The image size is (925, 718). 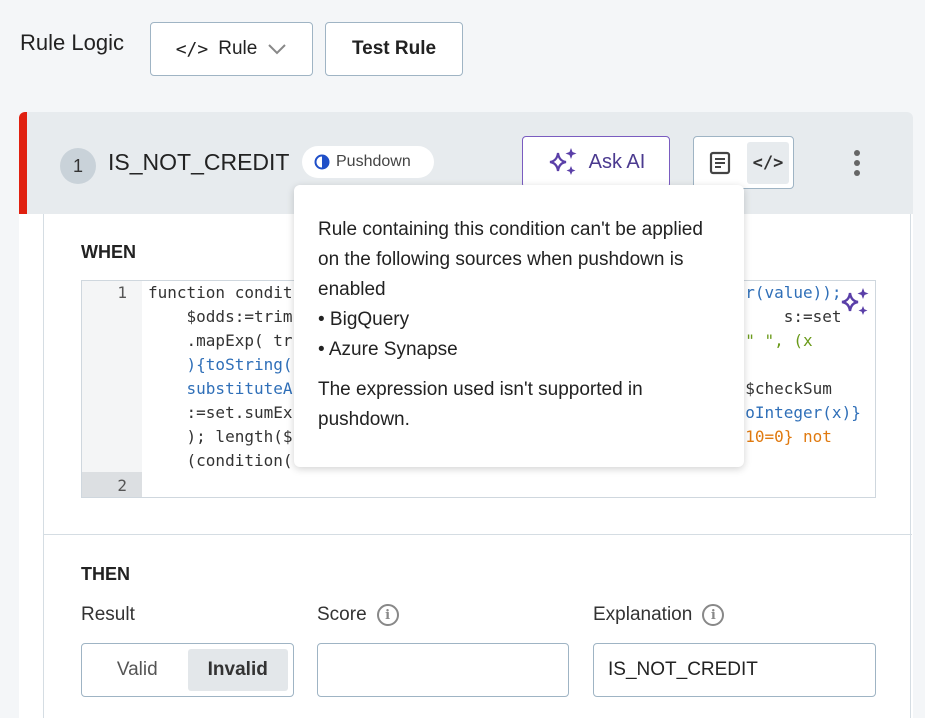 I want to click on code-fragment: function condit, so click(x=220, y=292).